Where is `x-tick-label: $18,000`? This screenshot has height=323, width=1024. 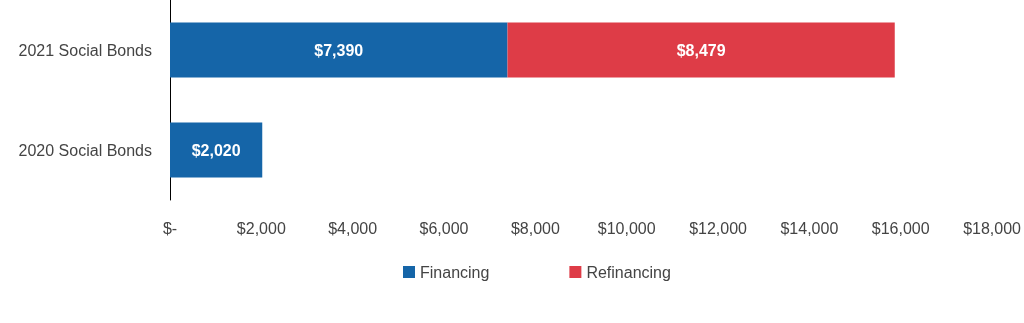 x-tick-label: $18,000 is located at coordinates (992, 228).